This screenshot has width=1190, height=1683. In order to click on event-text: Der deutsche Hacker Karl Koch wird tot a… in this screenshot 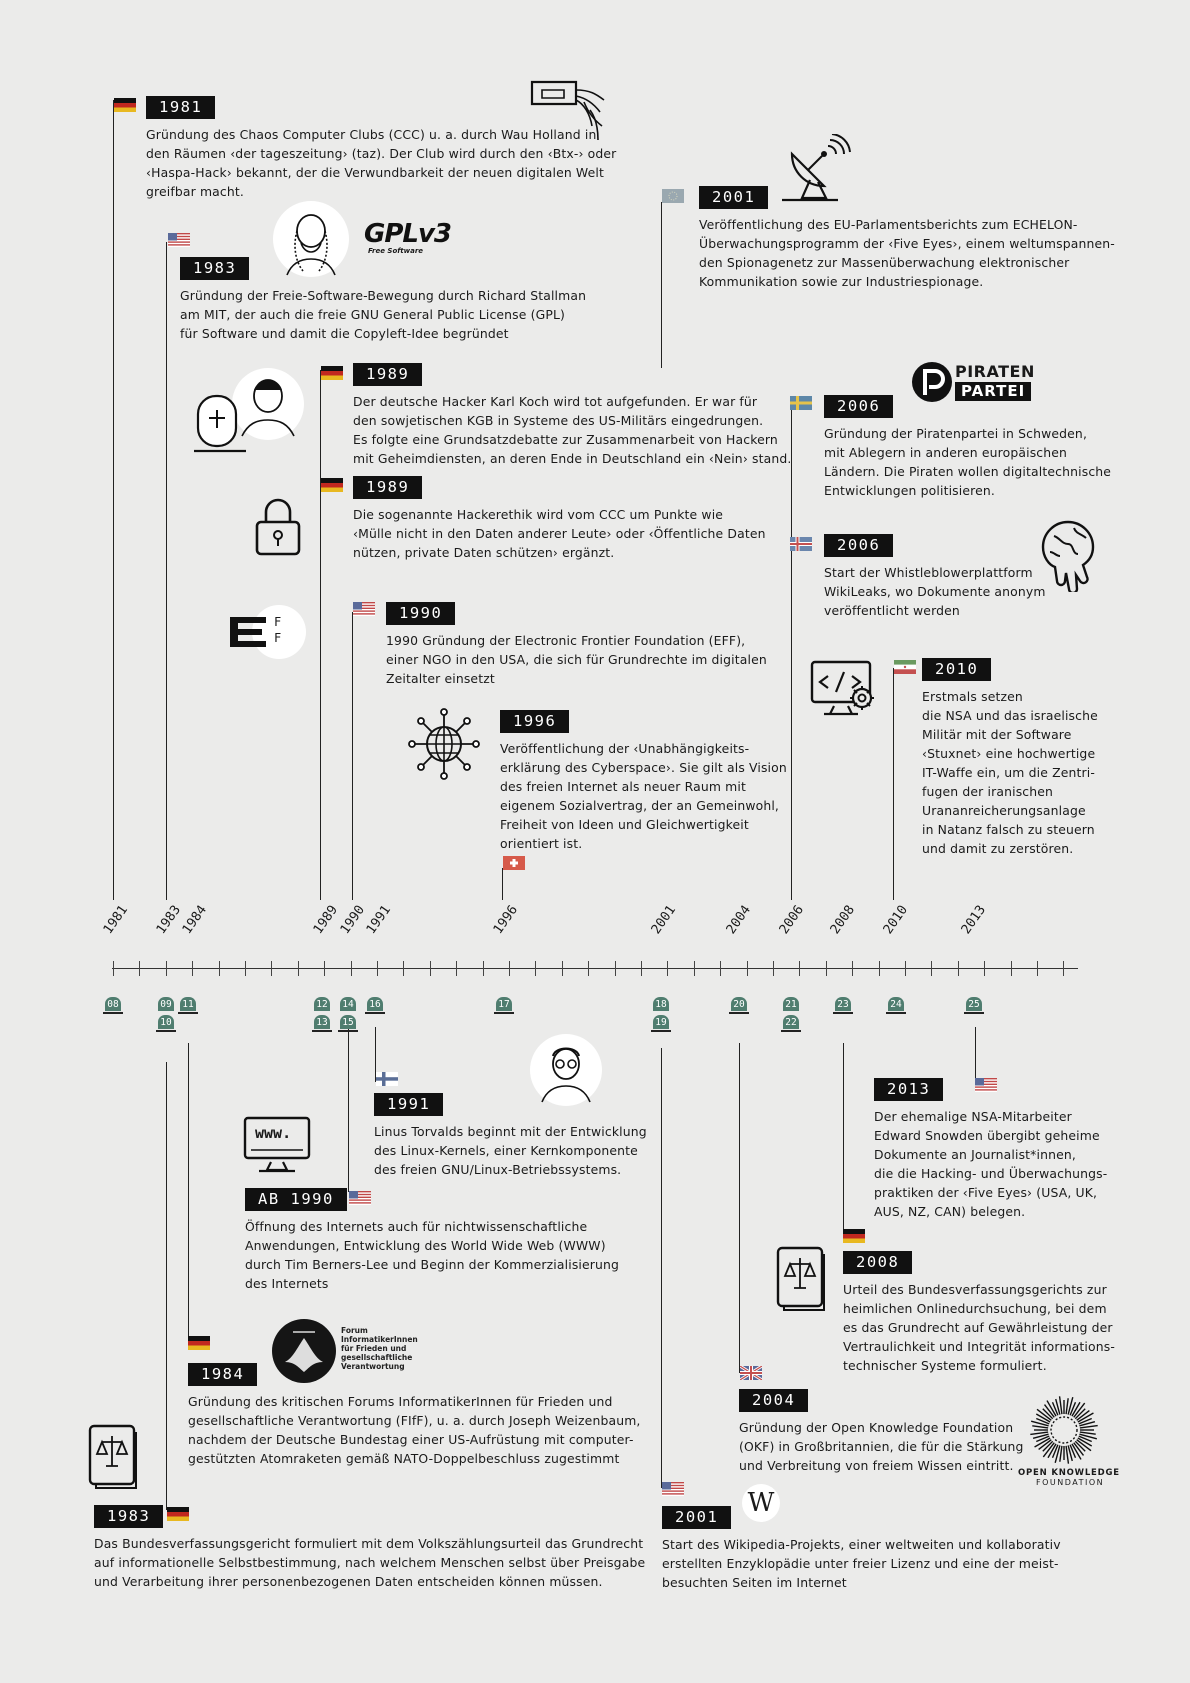, I will do `click(572, 430)`.